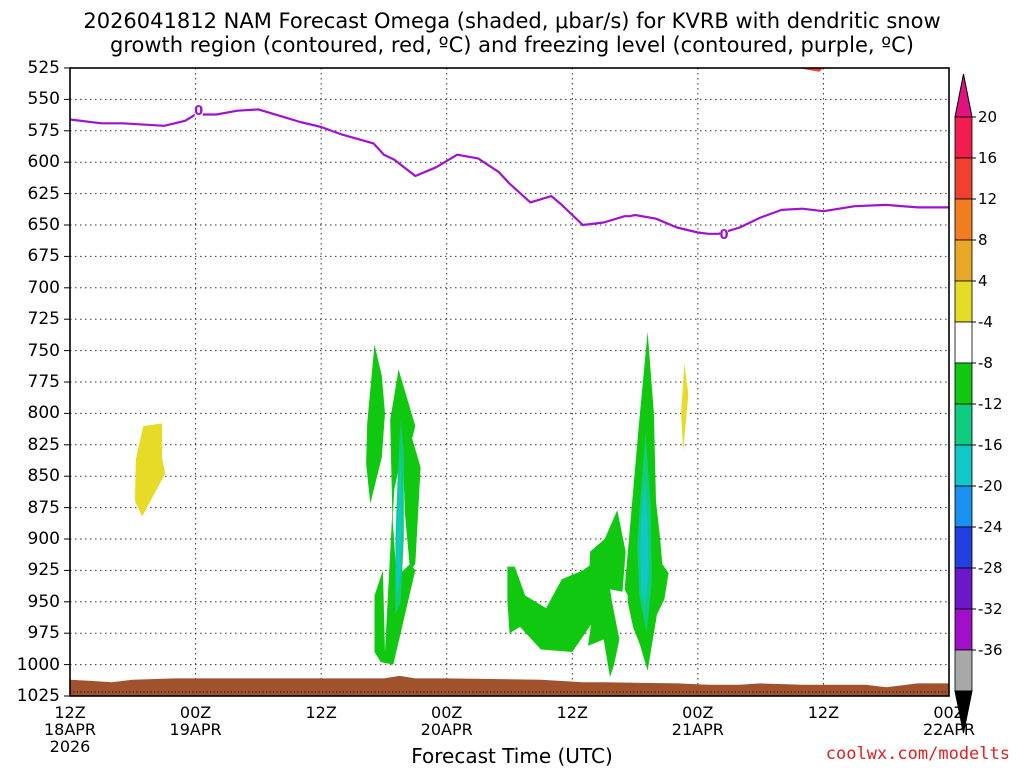 Image resolution: width=1024 pixels, height=768 pixels. Describe the element at coordinates (43, 413) in the screenshot. I see `pressure-tick-label: 800` at that location.